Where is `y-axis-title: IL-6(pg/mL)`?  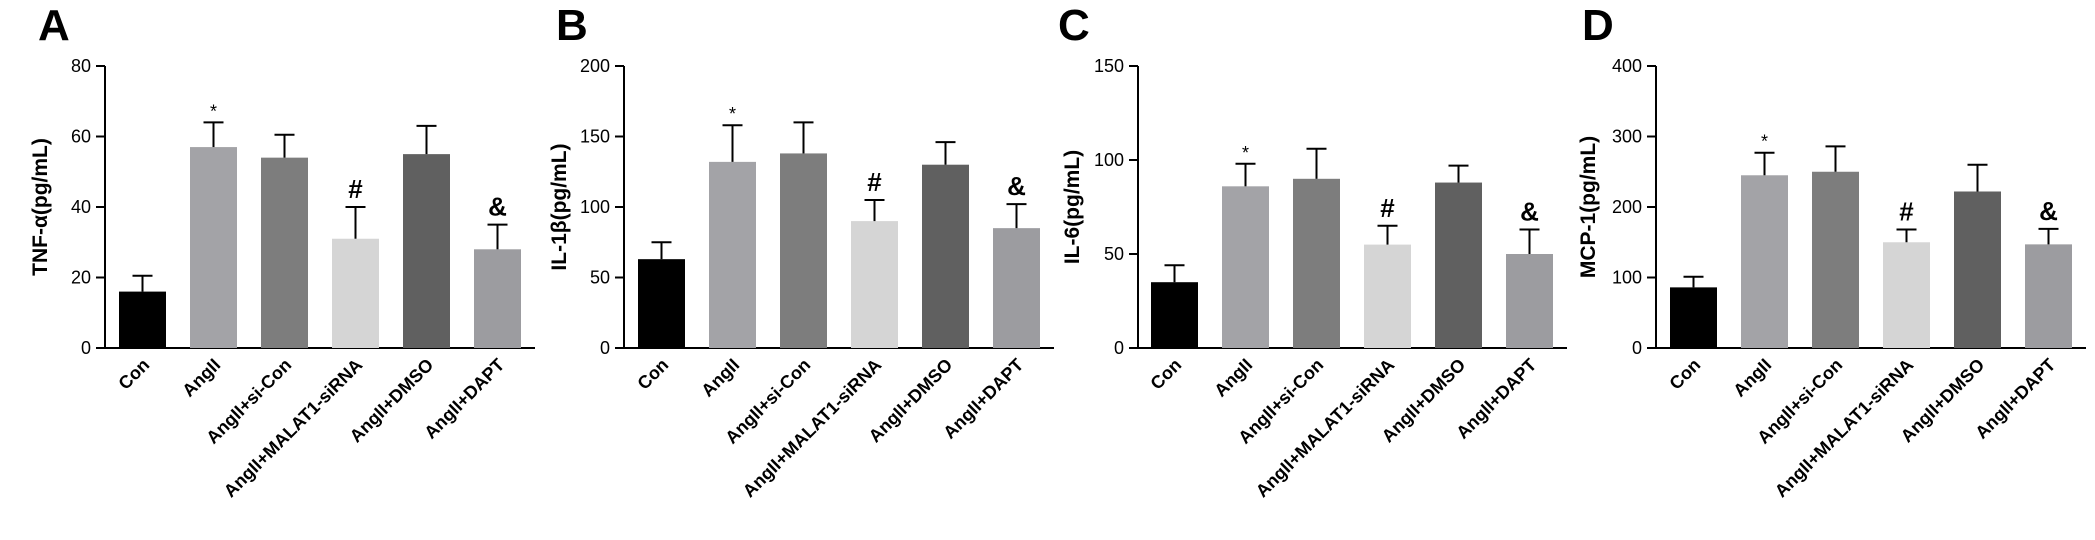
y-axis-title: IL-6(pg/mL) is located at coordinates (1072, 207).